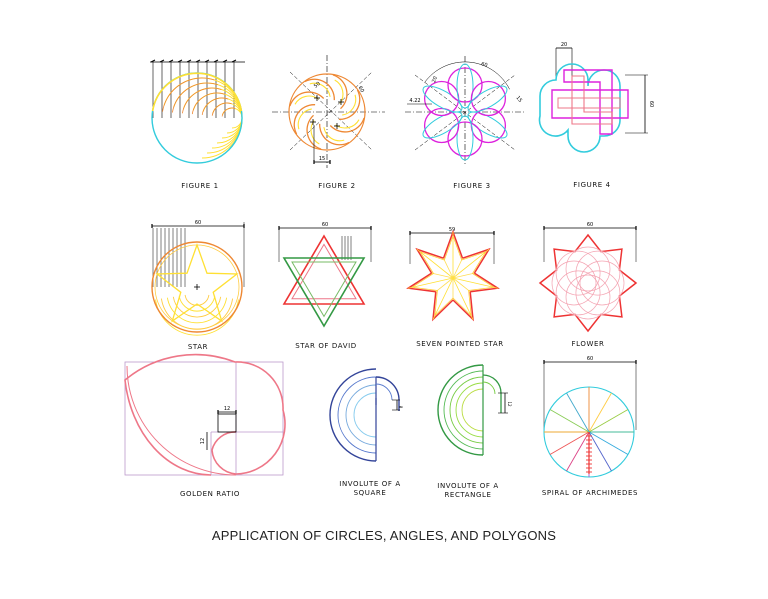 This screenshot has height=599, width=768. I want to click on flower-dim-60-label: 60, so click(590, 225).